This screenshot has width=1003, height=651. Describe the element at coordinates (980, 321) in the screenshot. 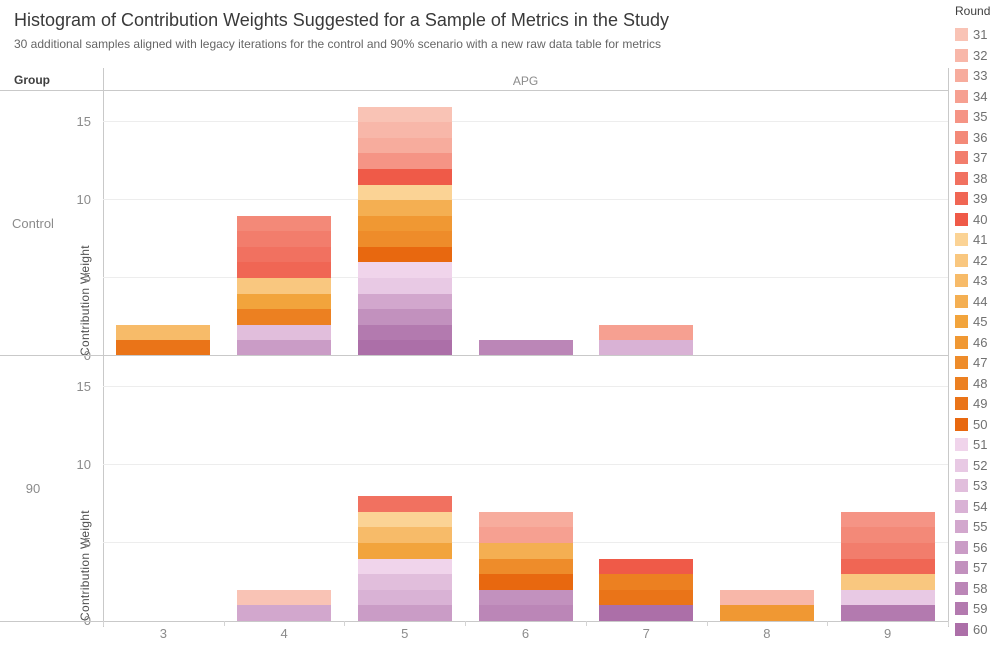

I see `legend-item-label: 45` at that location.